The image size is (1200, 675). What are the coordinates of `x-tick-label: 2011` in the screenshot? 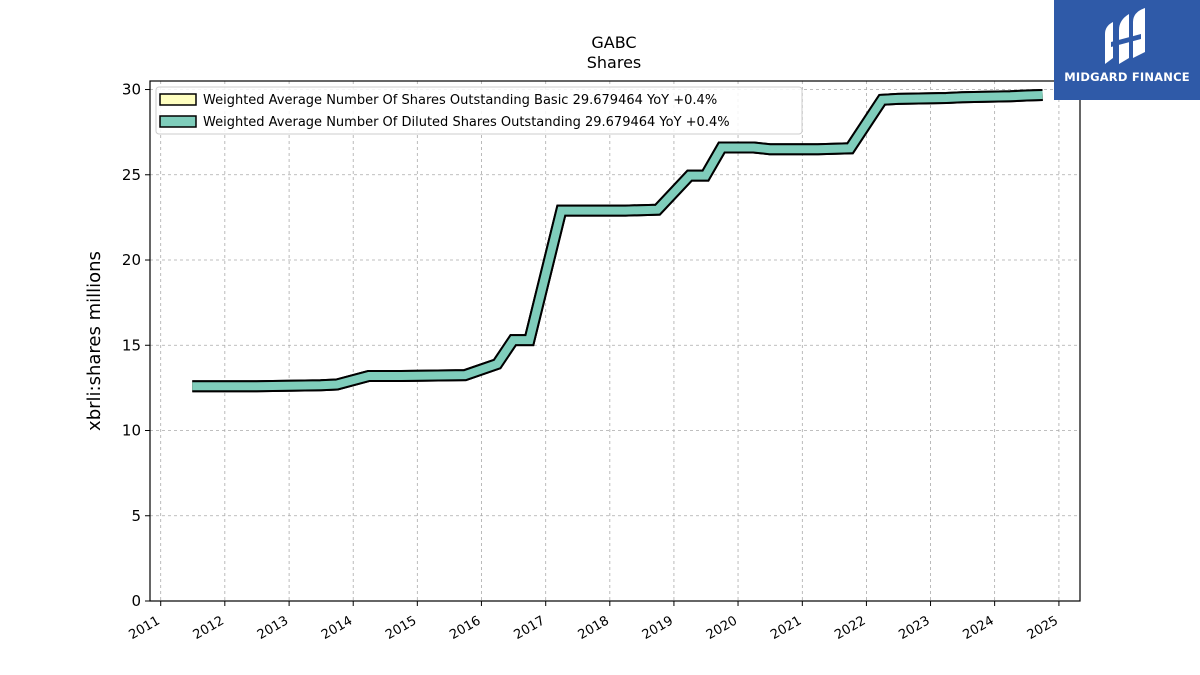 It's located at (145, 628).